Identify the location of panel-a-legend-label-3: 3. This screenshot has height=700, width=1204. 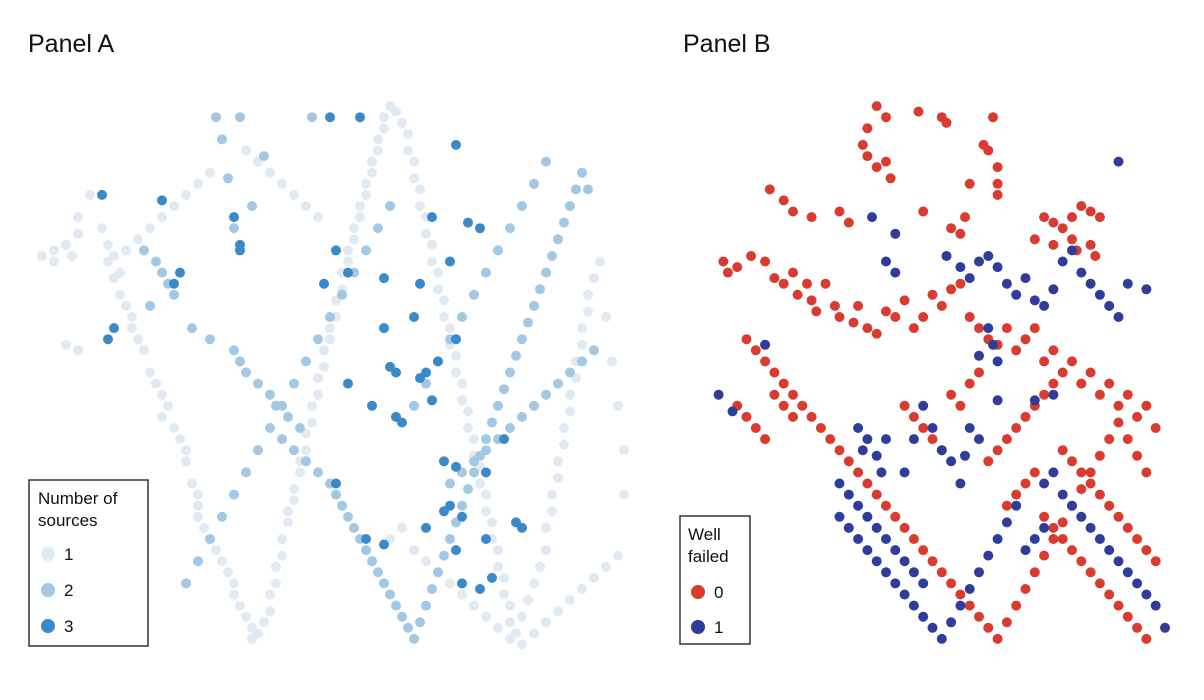
(68, 626).